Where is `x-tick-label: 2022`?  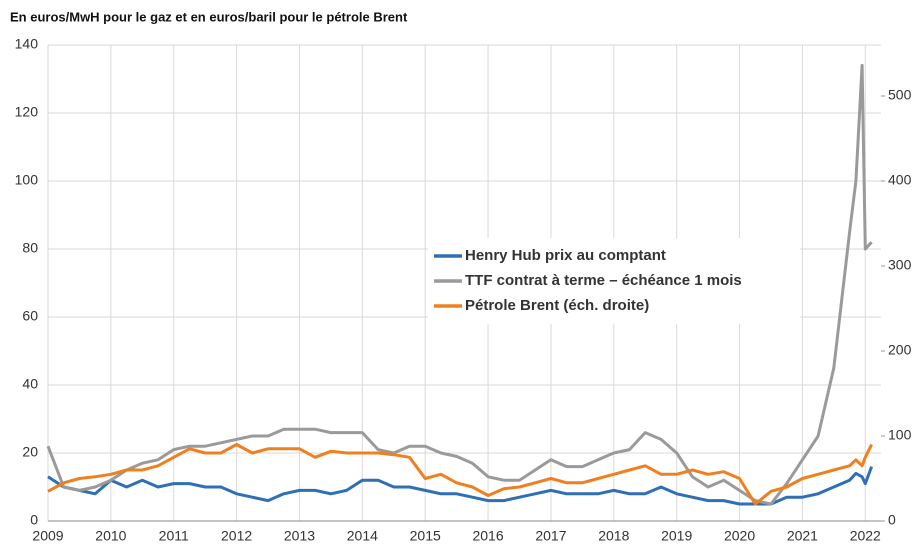 x-tick-label: 2022 is located at coordinates (865, 536).